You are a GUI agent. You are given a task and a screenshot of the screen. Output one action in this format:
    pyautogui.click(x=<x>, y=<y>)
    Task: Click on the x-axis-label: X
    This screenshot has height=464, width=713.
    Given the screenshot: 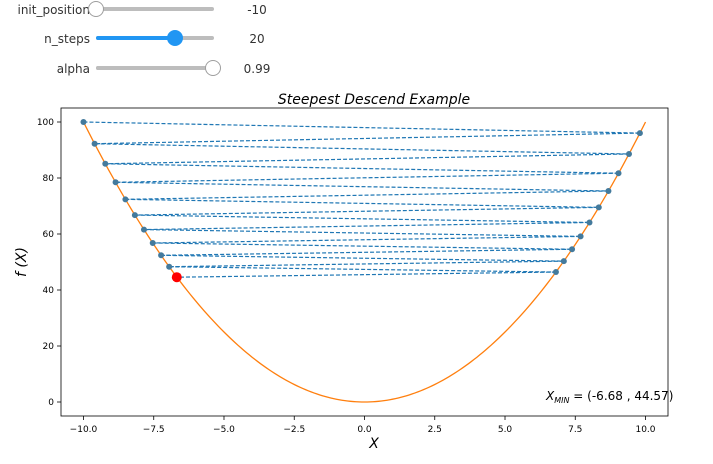 What is the action you would take?
    pyautogui.click(x=373, y=444)
    